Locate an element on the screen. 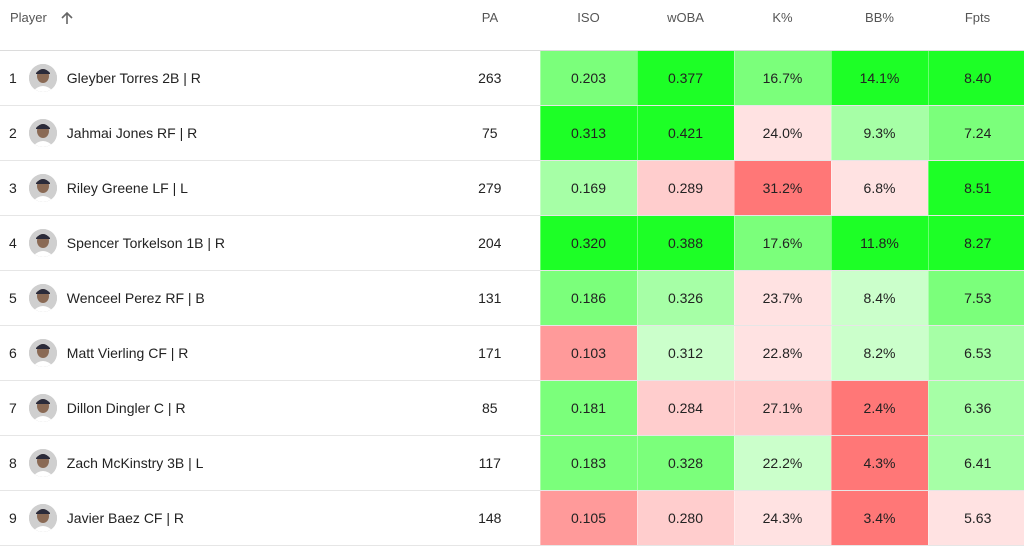 Image resolution: width=1024 pixels, height=551 pixels. player-name: Zach McKinstry 3B | L is located at coordinates (135, 462).